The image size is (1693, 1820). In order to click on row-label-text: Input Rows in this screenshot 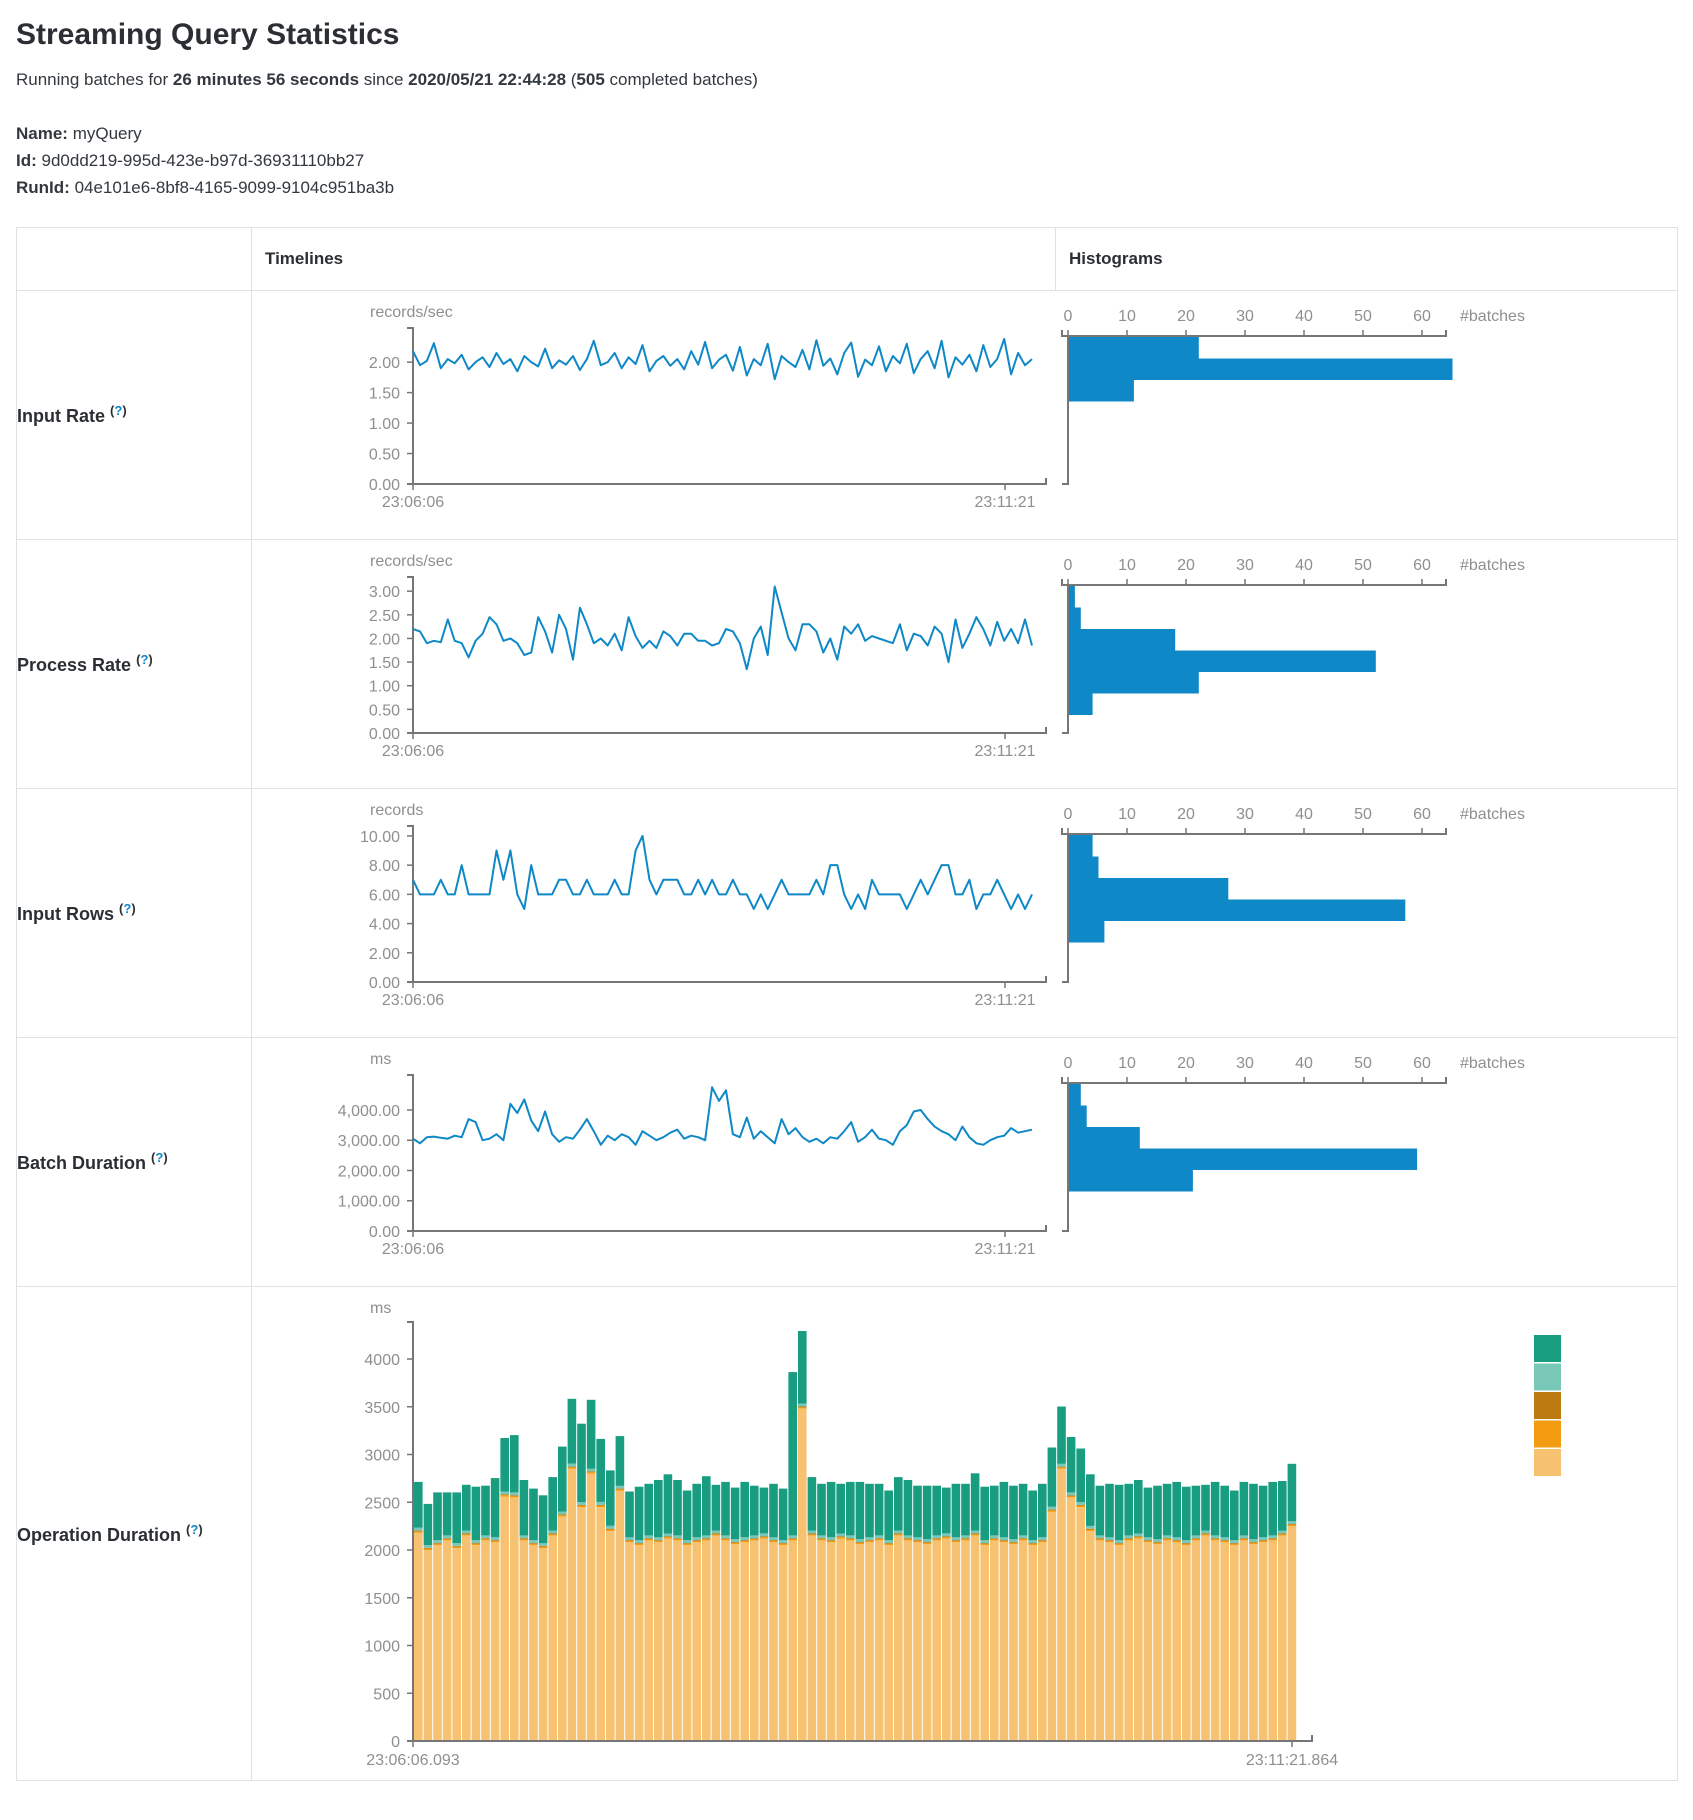, I will do `click(65, 914)`.